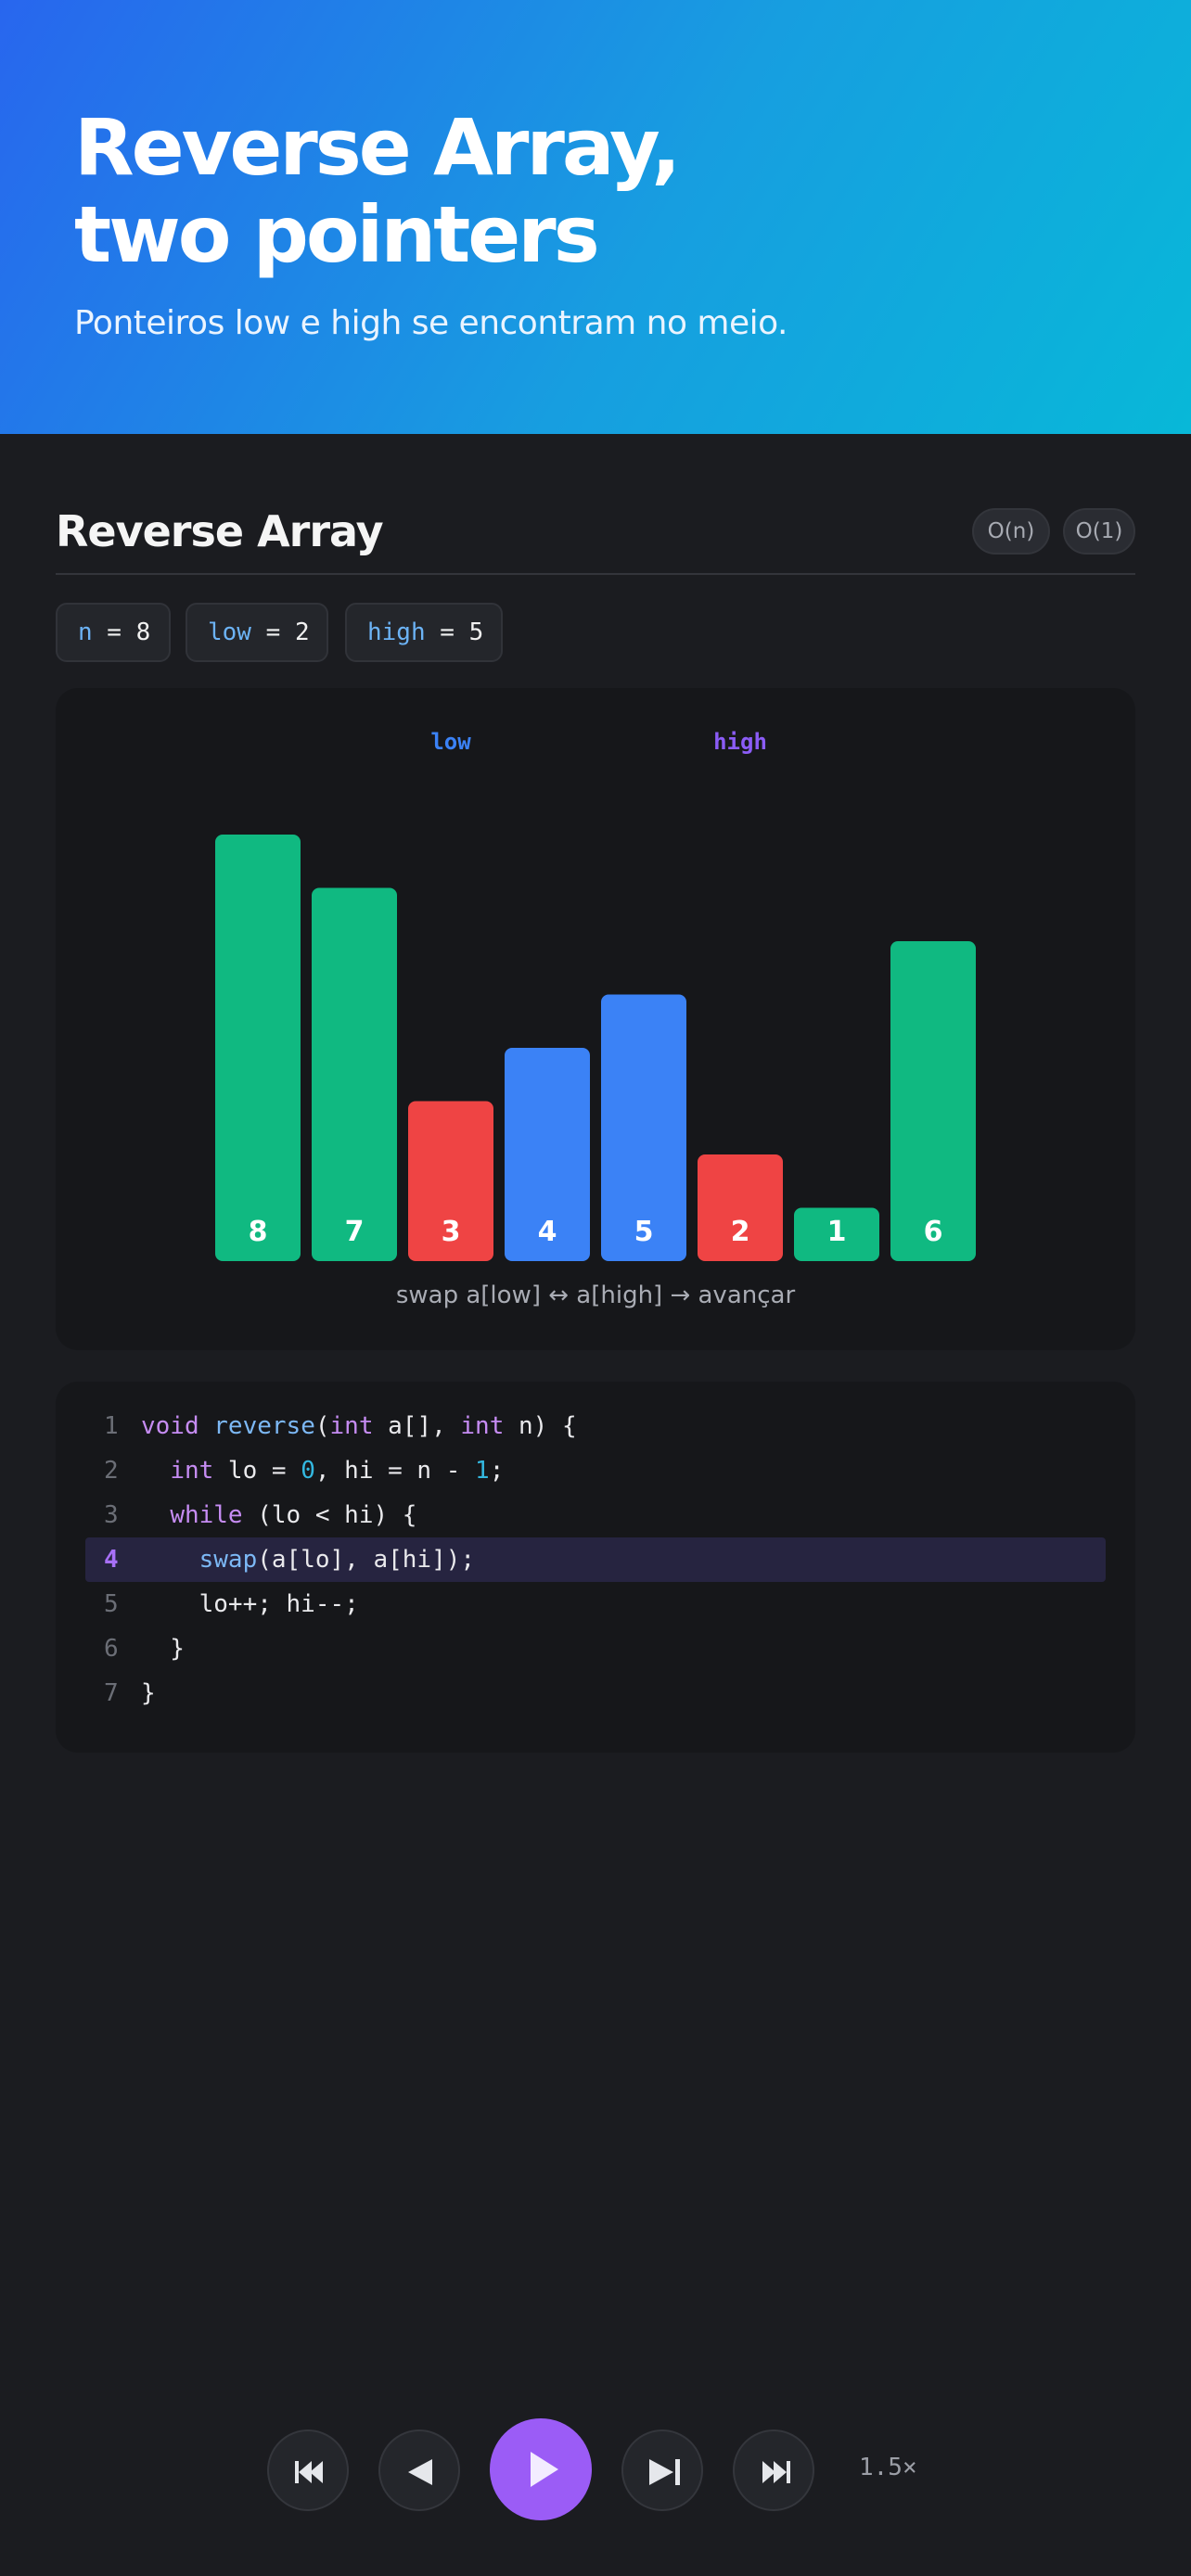 The width and height of the screenshot is (1191, 2576). I want to click on bar-value-label: 8, so click(258, 1232).